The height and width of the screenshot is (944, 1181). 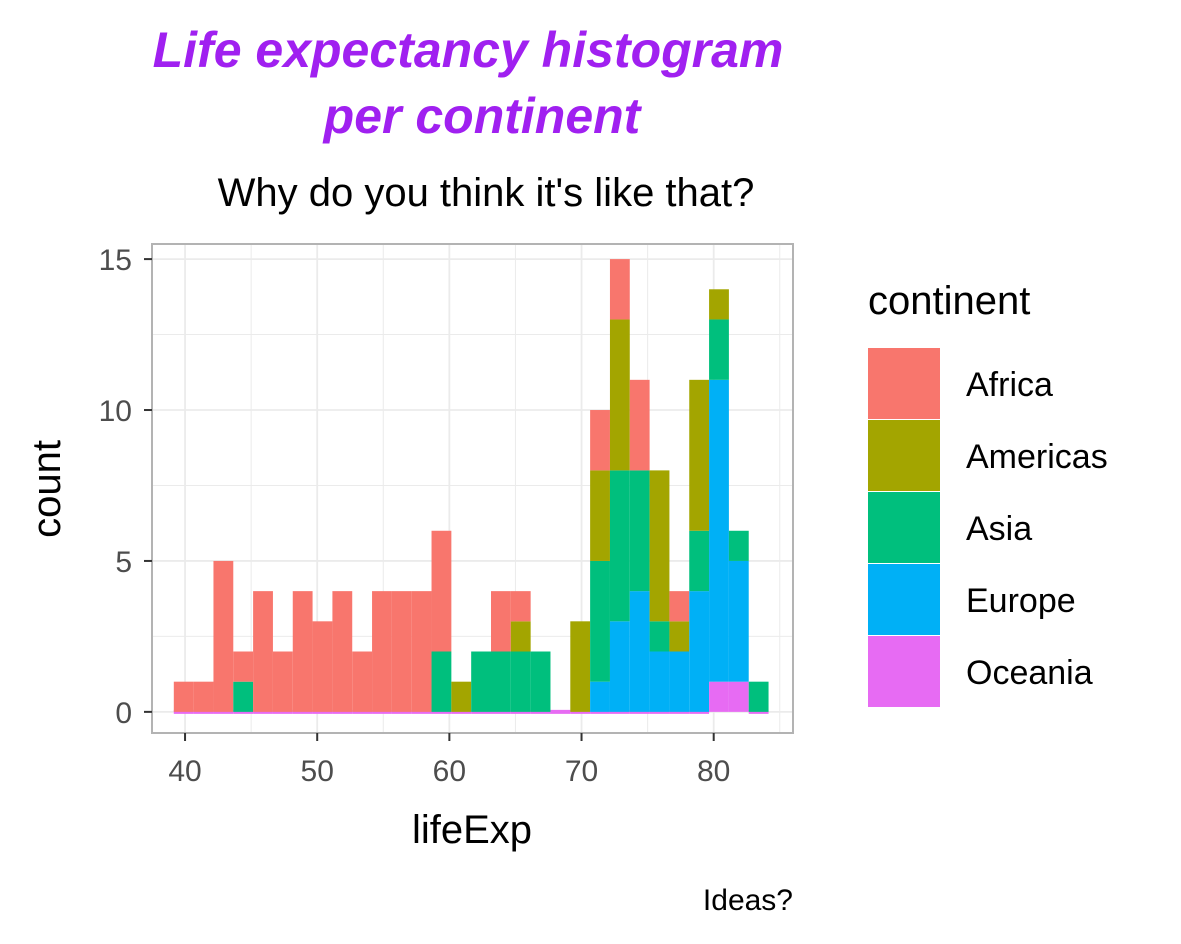 What do you see at coordinates (999, 529) in the screenshot?
I see `legend-label-asia: Asia` at bounding box center [999, 529].